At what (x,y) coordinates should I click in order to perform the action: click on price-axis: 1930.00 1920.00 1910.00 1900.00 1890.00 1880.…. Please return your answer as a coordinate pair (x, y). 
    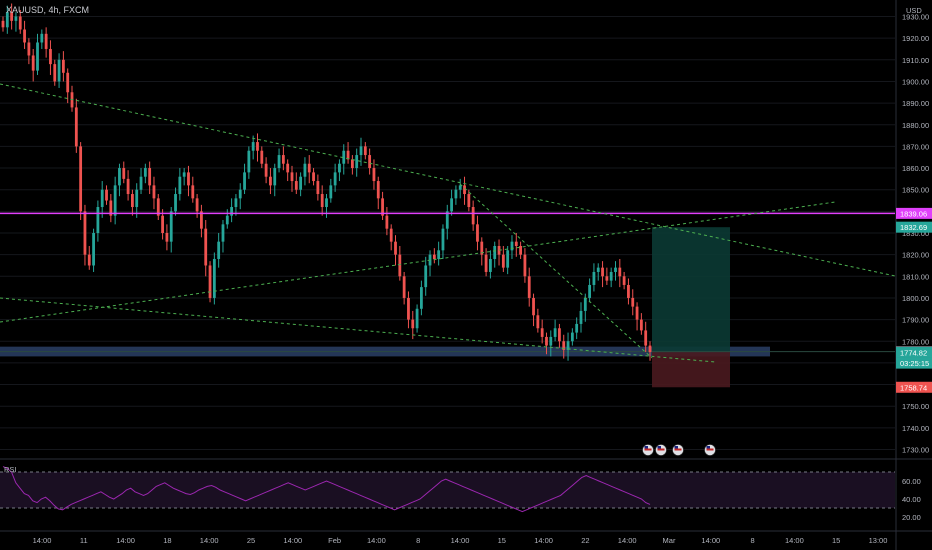
    Looking at the image, I should click on (913, 275).